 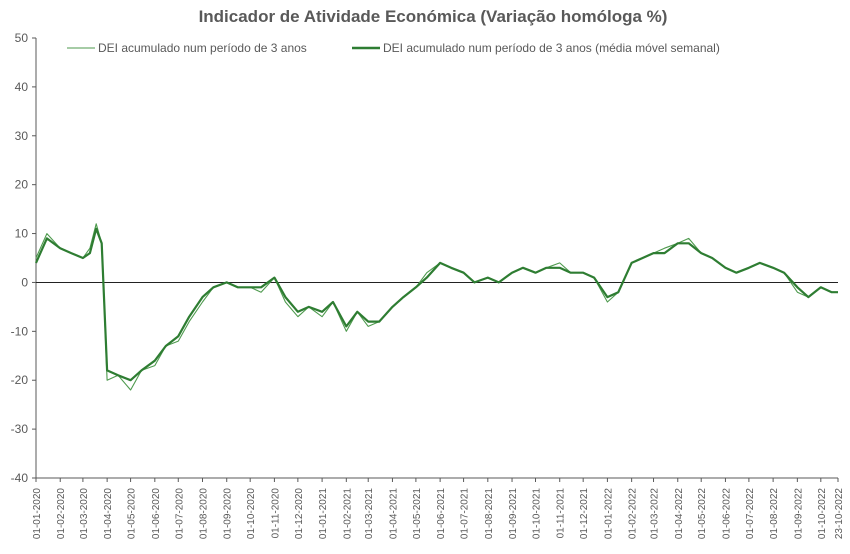 What do you see at coordinates (20, 478) in the screenshot?
I see `y-tick-label: -40` at bounding box center [20, 478].